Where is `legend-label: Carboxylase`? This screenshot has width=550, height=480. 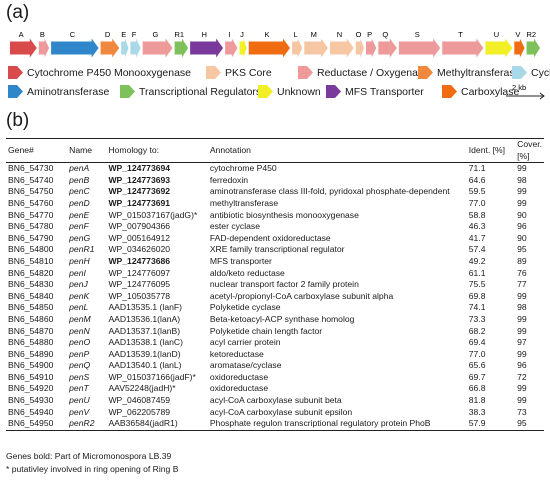
legend-label: Carboxylase is located at coordinates (490, 91).